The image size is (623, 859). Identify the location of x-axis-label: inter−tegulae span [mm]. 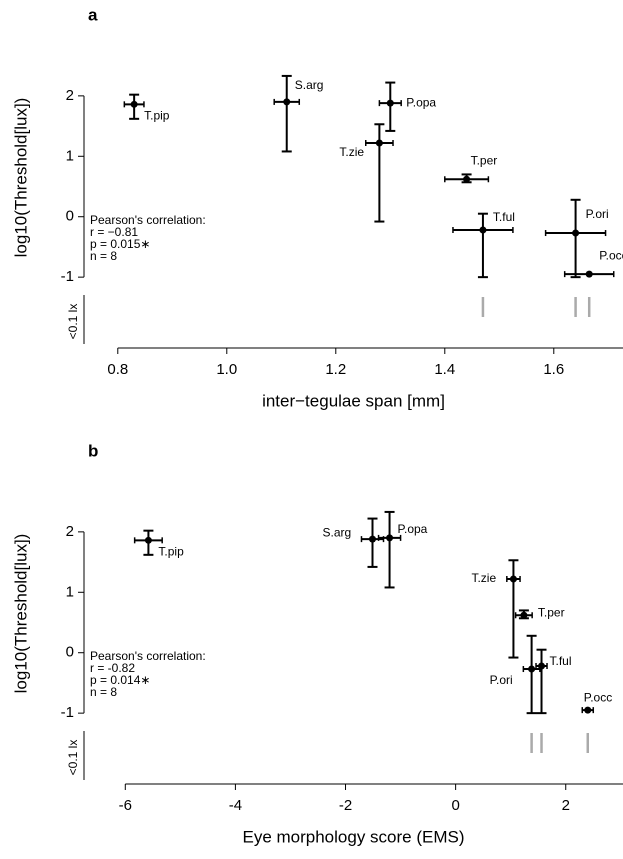
(353, 400).